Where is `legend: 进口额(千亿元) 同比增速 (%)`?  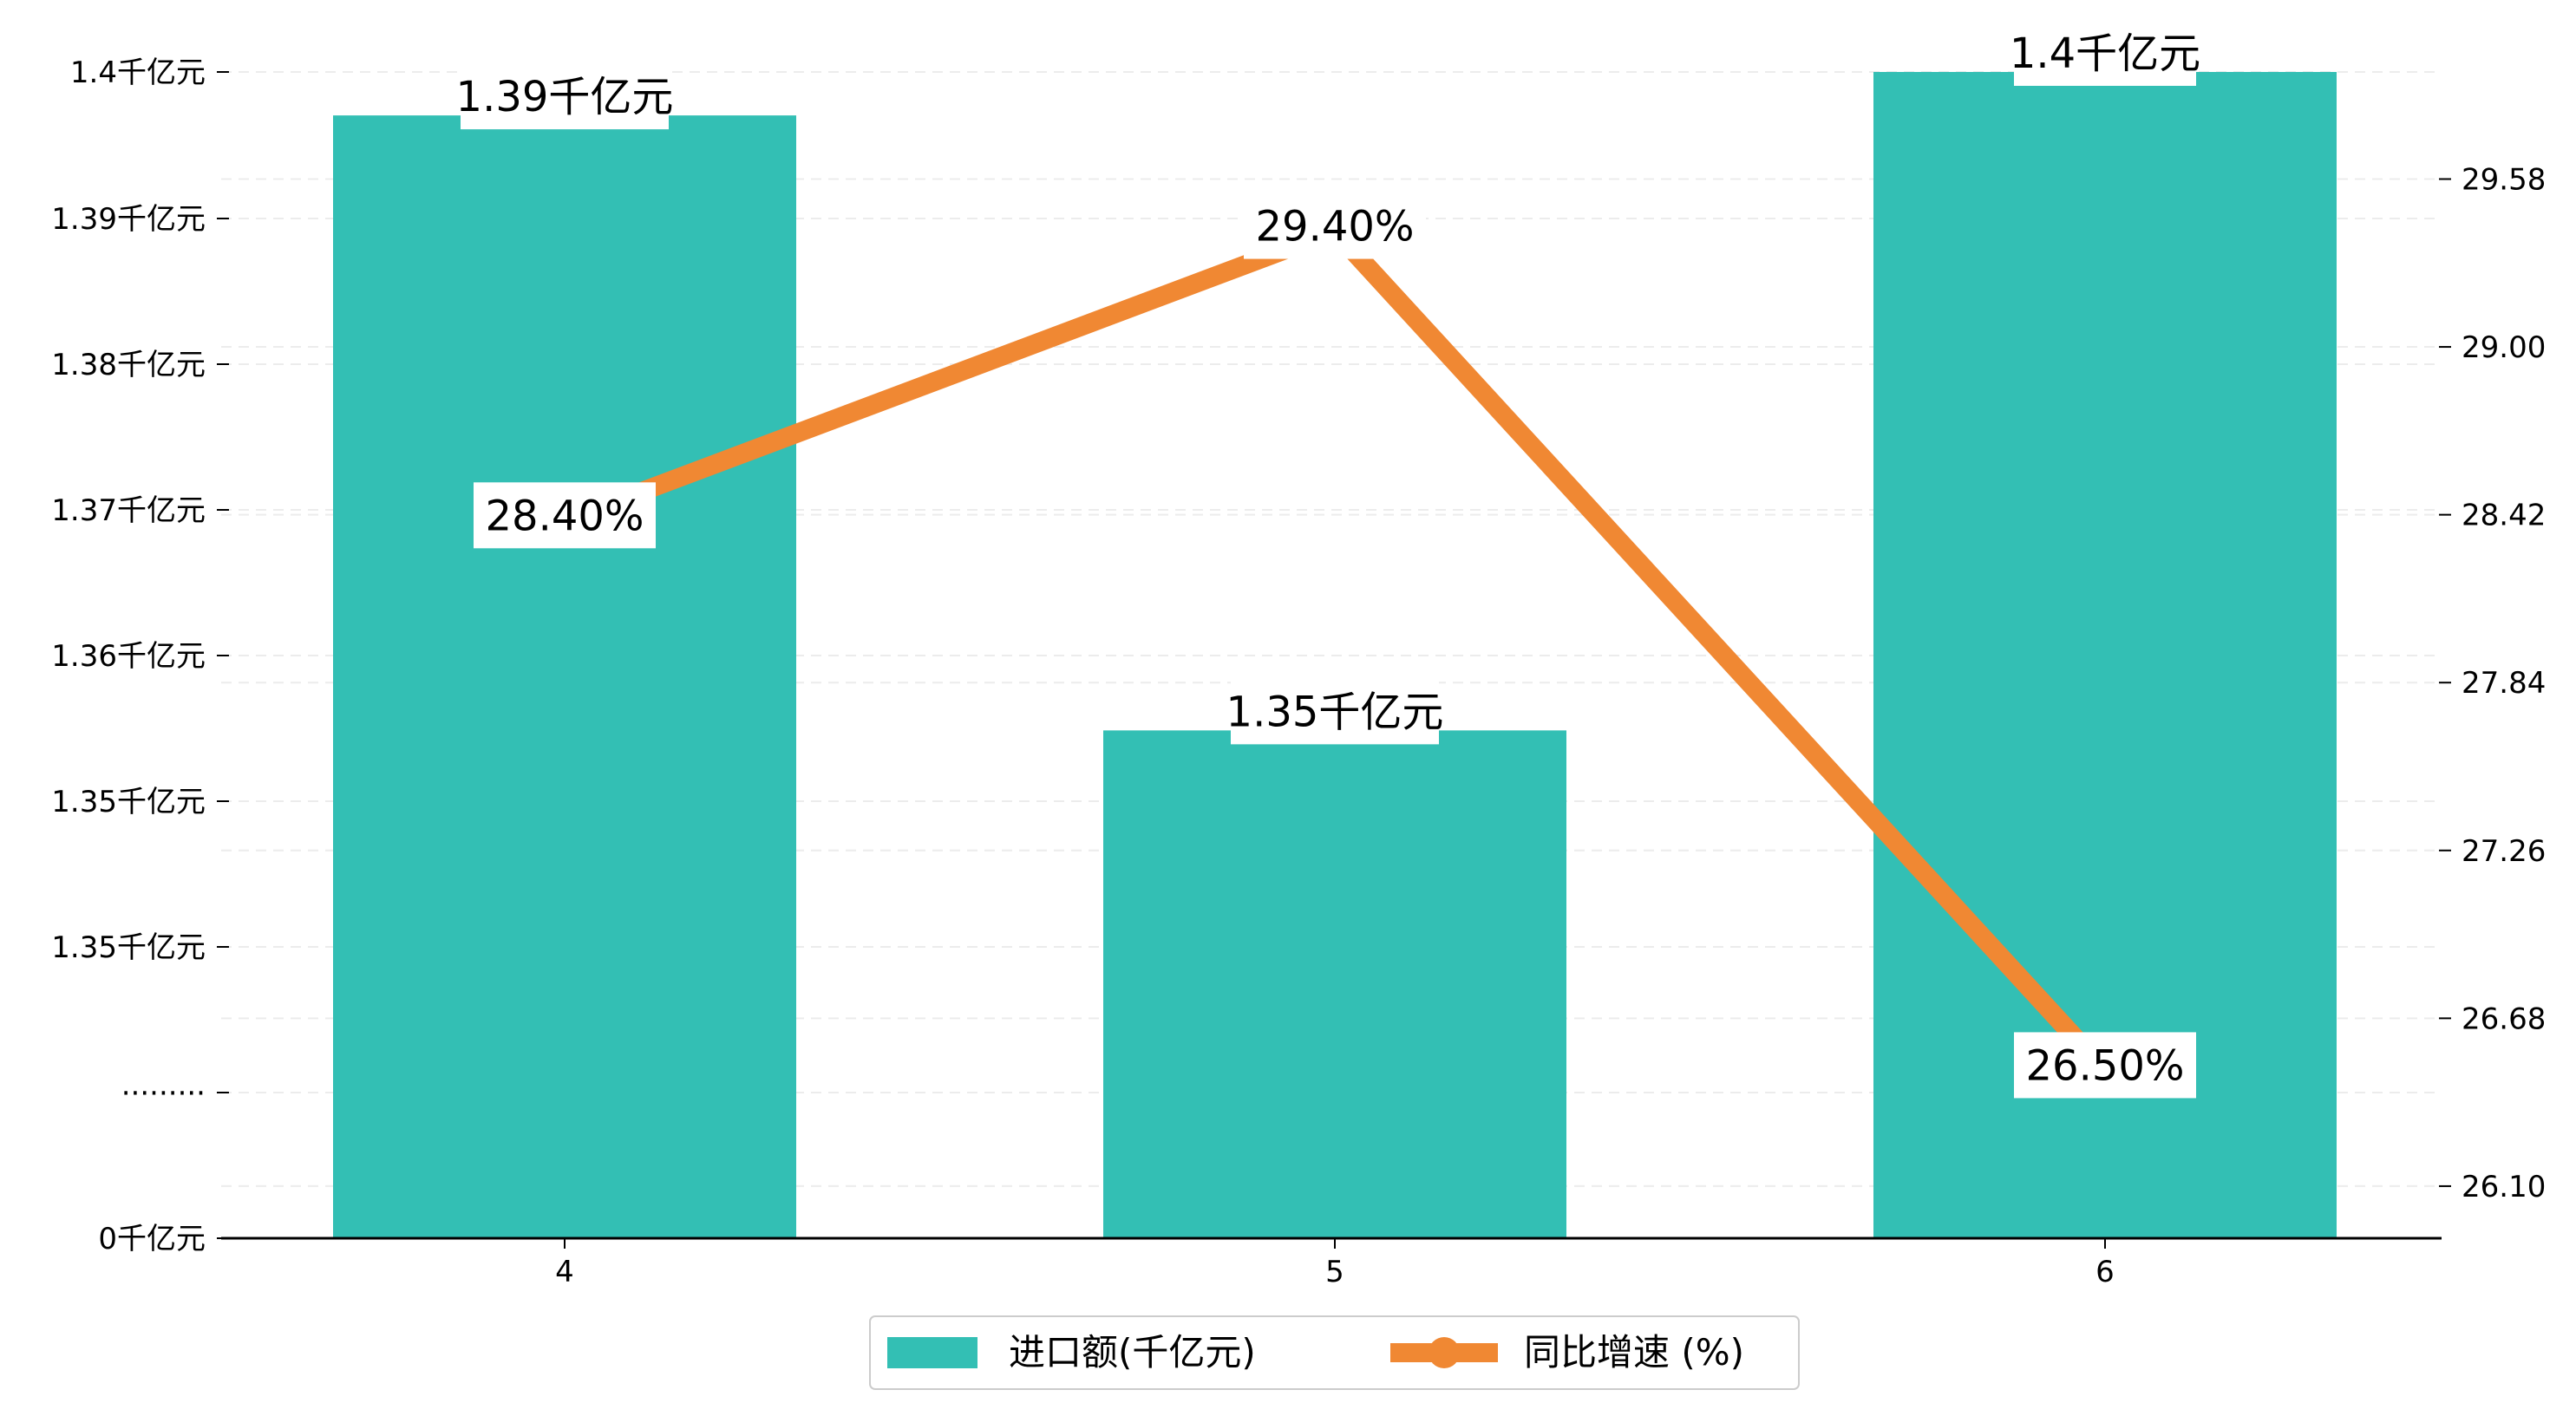 legend: 进口额(千亿元) 同比增速 (%) is located at coordinates (1334, 1352).